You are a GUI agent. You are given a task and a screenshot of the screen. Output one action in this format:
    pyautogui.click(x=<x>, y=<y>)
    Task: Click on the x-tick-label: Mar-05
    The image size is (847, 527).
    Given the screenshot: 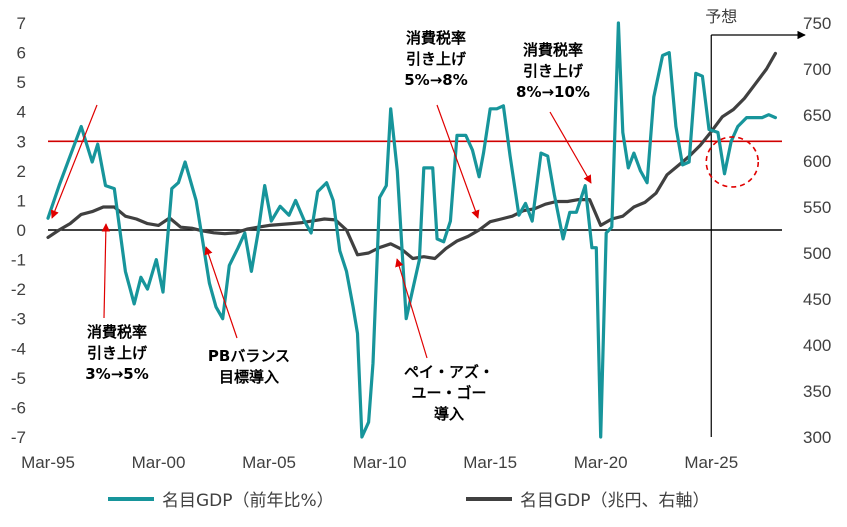 What is the action you would take?
    pyautogui.click(x=269, y=462)
    